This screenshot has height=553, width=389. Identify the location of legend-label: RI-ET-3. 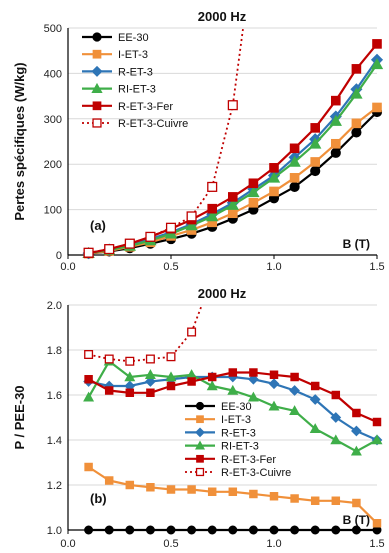
(240, 447).